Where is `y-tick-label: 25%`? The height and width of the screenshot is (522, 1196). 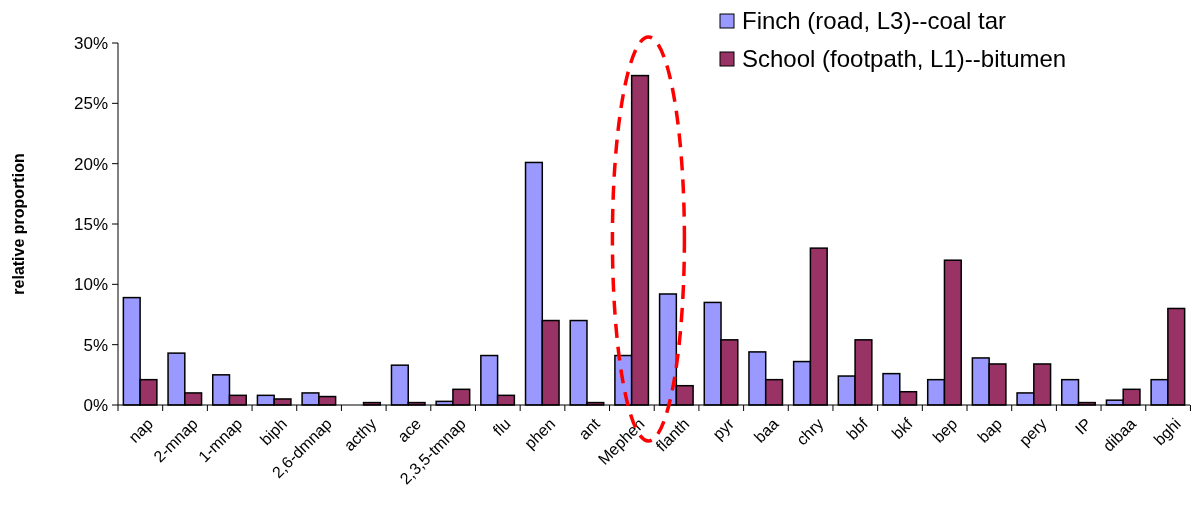
y-tick-label: 25% is located at coordinates (90, 104).